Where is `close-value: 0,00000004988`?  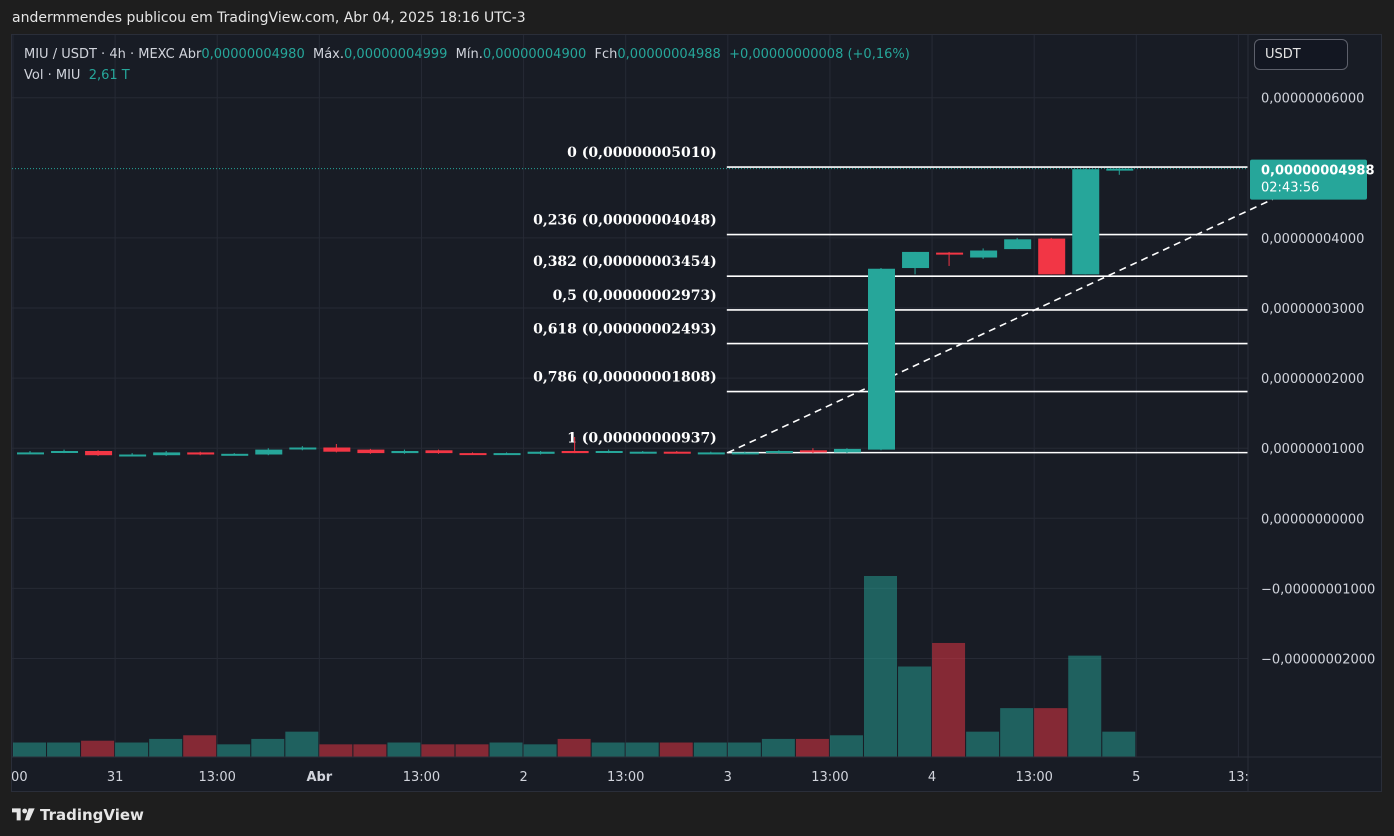 close-value: 0,00000004988 is located at coordinates (669, 54).